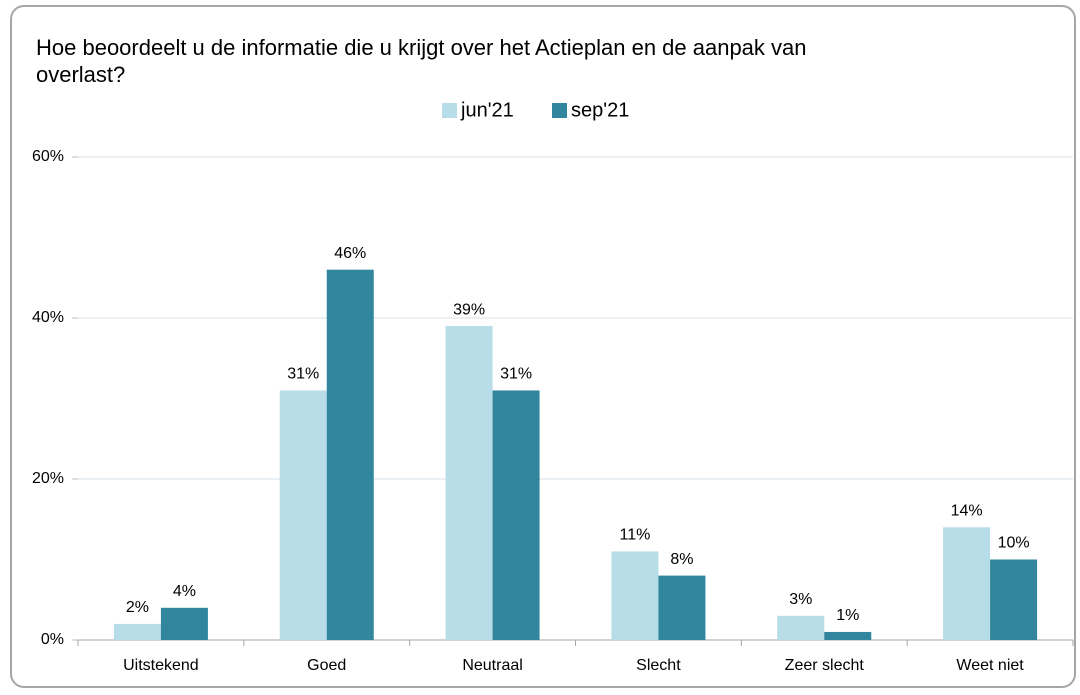 This screenshot has width=1080, height=695. I want to click on y-tick-label: 40%, so click(48, 317).